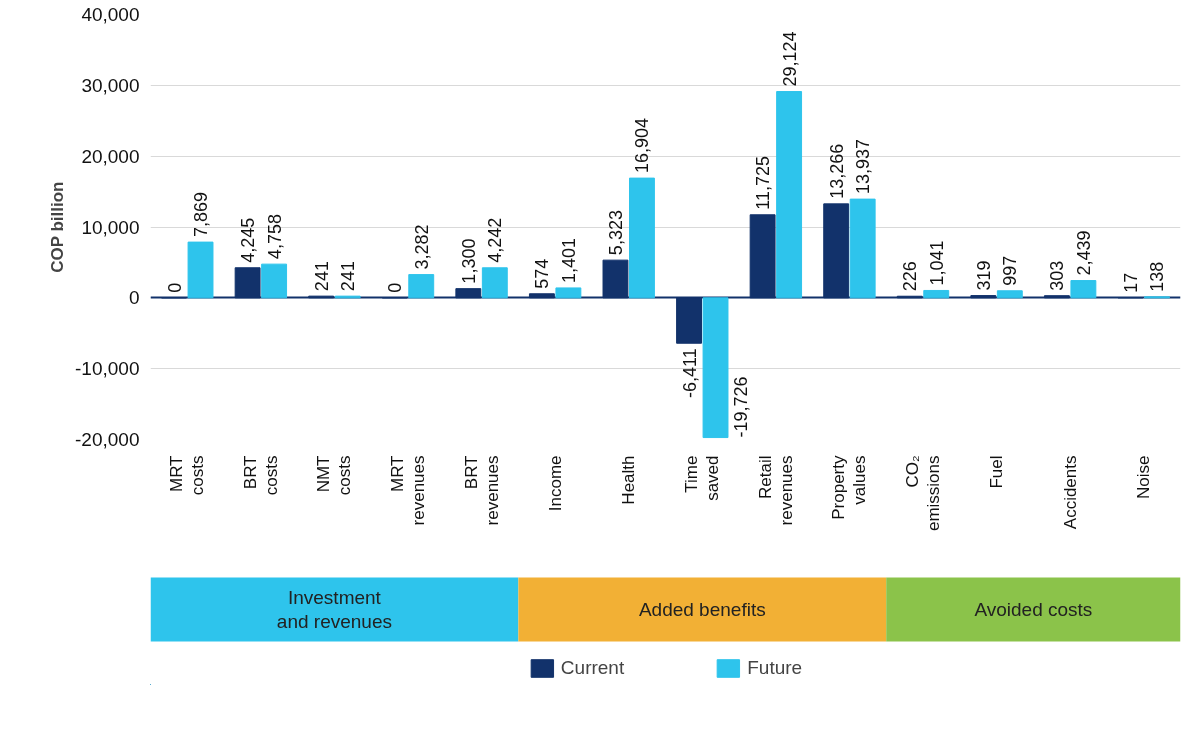 This screenshot has height=740, width=1187. Describe the element at coordinates (775, 490) in the screenshot. I see `x-tick-label: Retail revenues` at that location.